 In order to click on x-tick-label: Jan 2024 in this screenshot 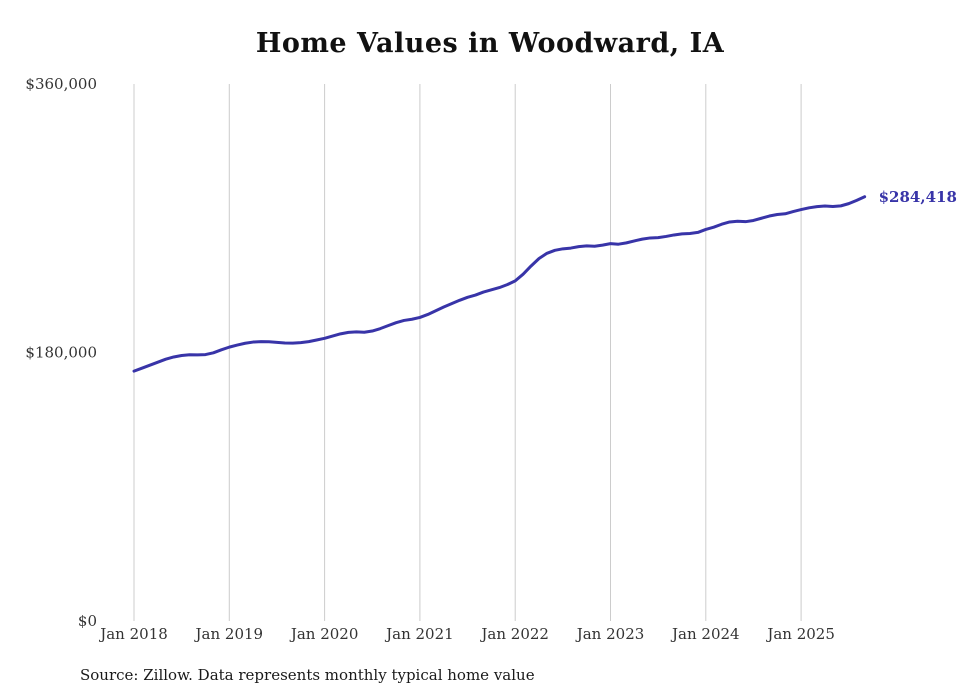, I will do `click(705, 634)`.